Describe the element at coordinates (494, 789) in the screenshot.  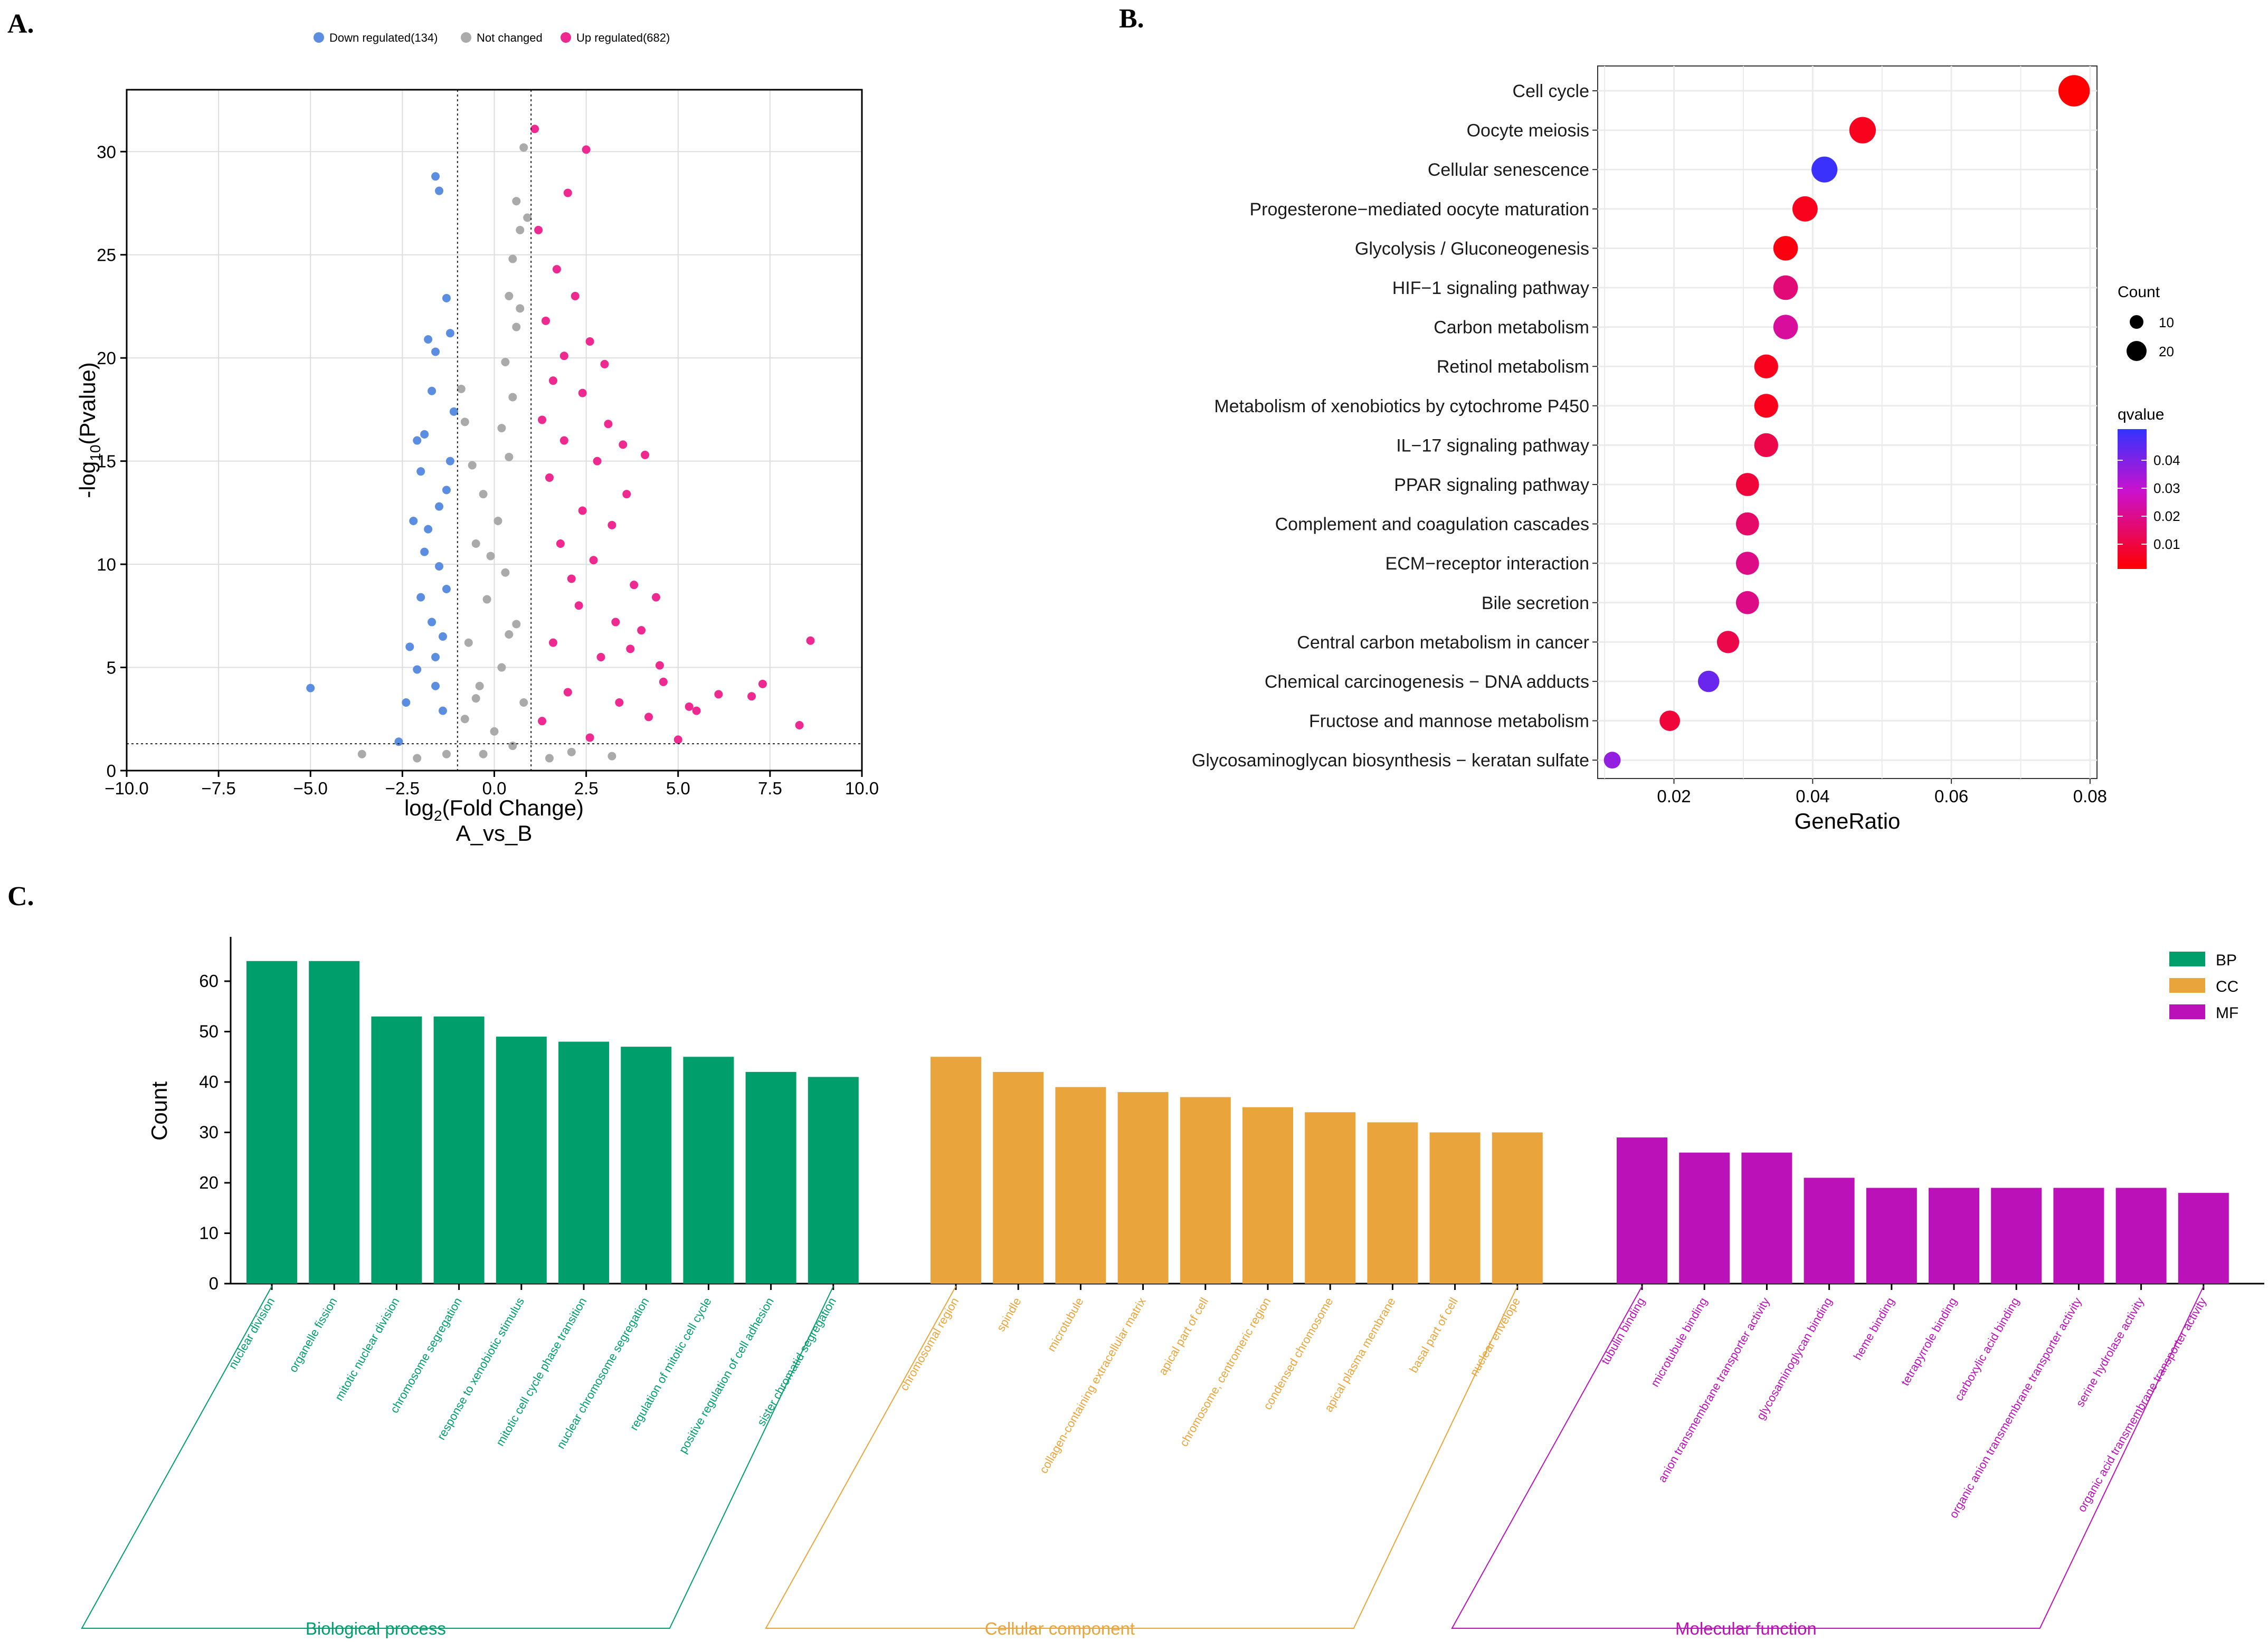
I see `volcano-x-tick-label: 0.0` at that location.